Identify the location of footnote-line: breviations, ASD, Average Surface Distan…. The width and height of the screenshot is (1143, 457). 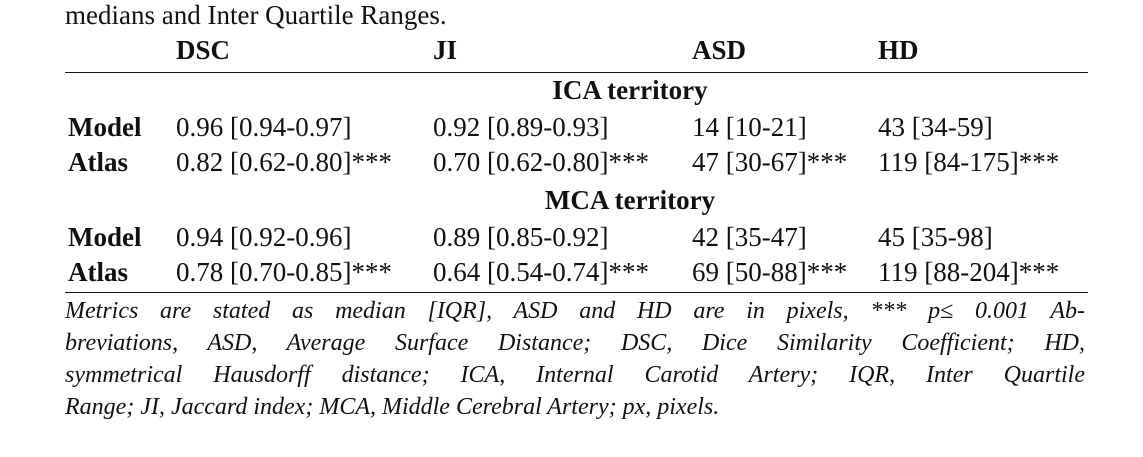
(575, 343).